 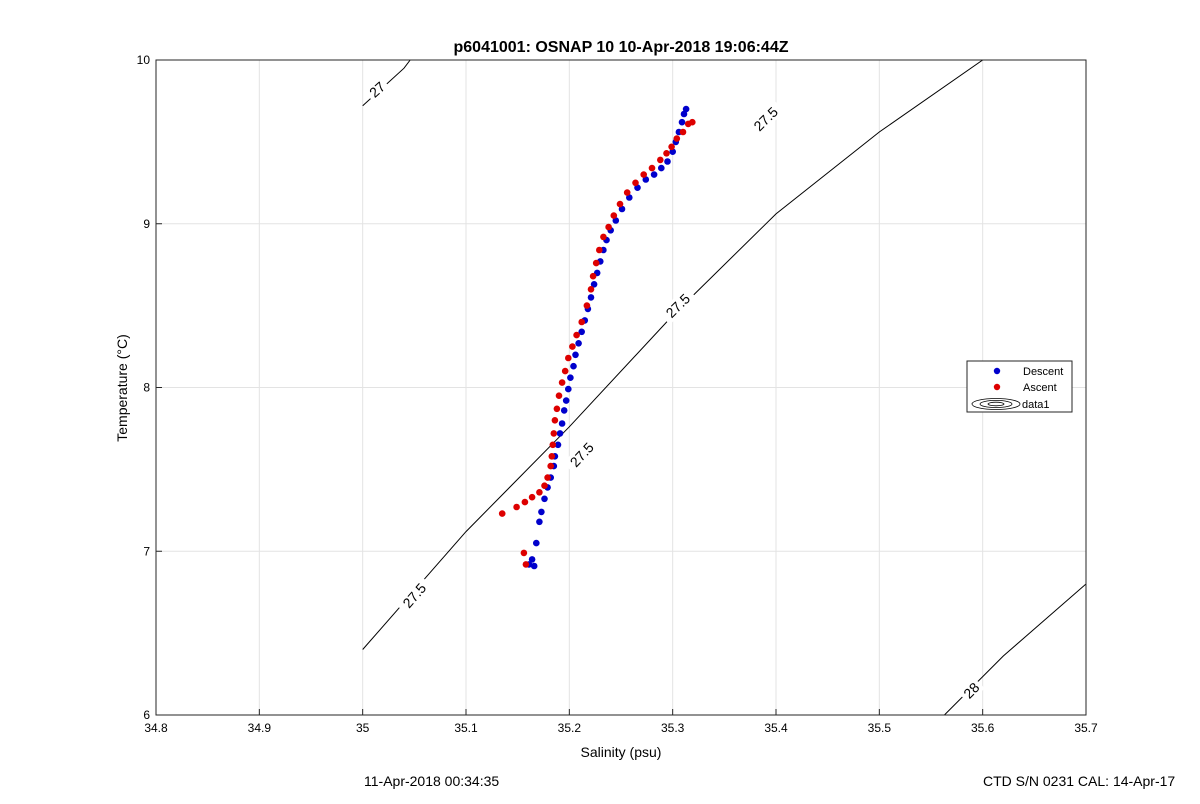 I want to click on contour-label: 28, so click(x=971, y=690).